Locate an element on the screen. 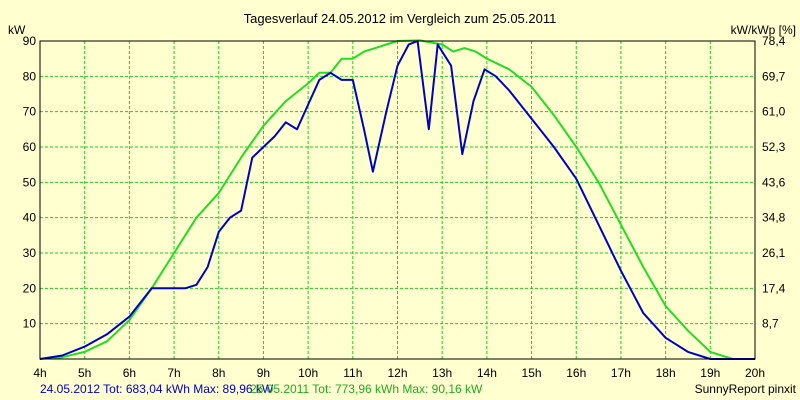 This screenshot has height=400, width=800. y-tick-labels-right: 8,7 17,4 26,1 34,8 43,6 52,3 61,0 69,7 78,4 is located at coordinates (774, 182).